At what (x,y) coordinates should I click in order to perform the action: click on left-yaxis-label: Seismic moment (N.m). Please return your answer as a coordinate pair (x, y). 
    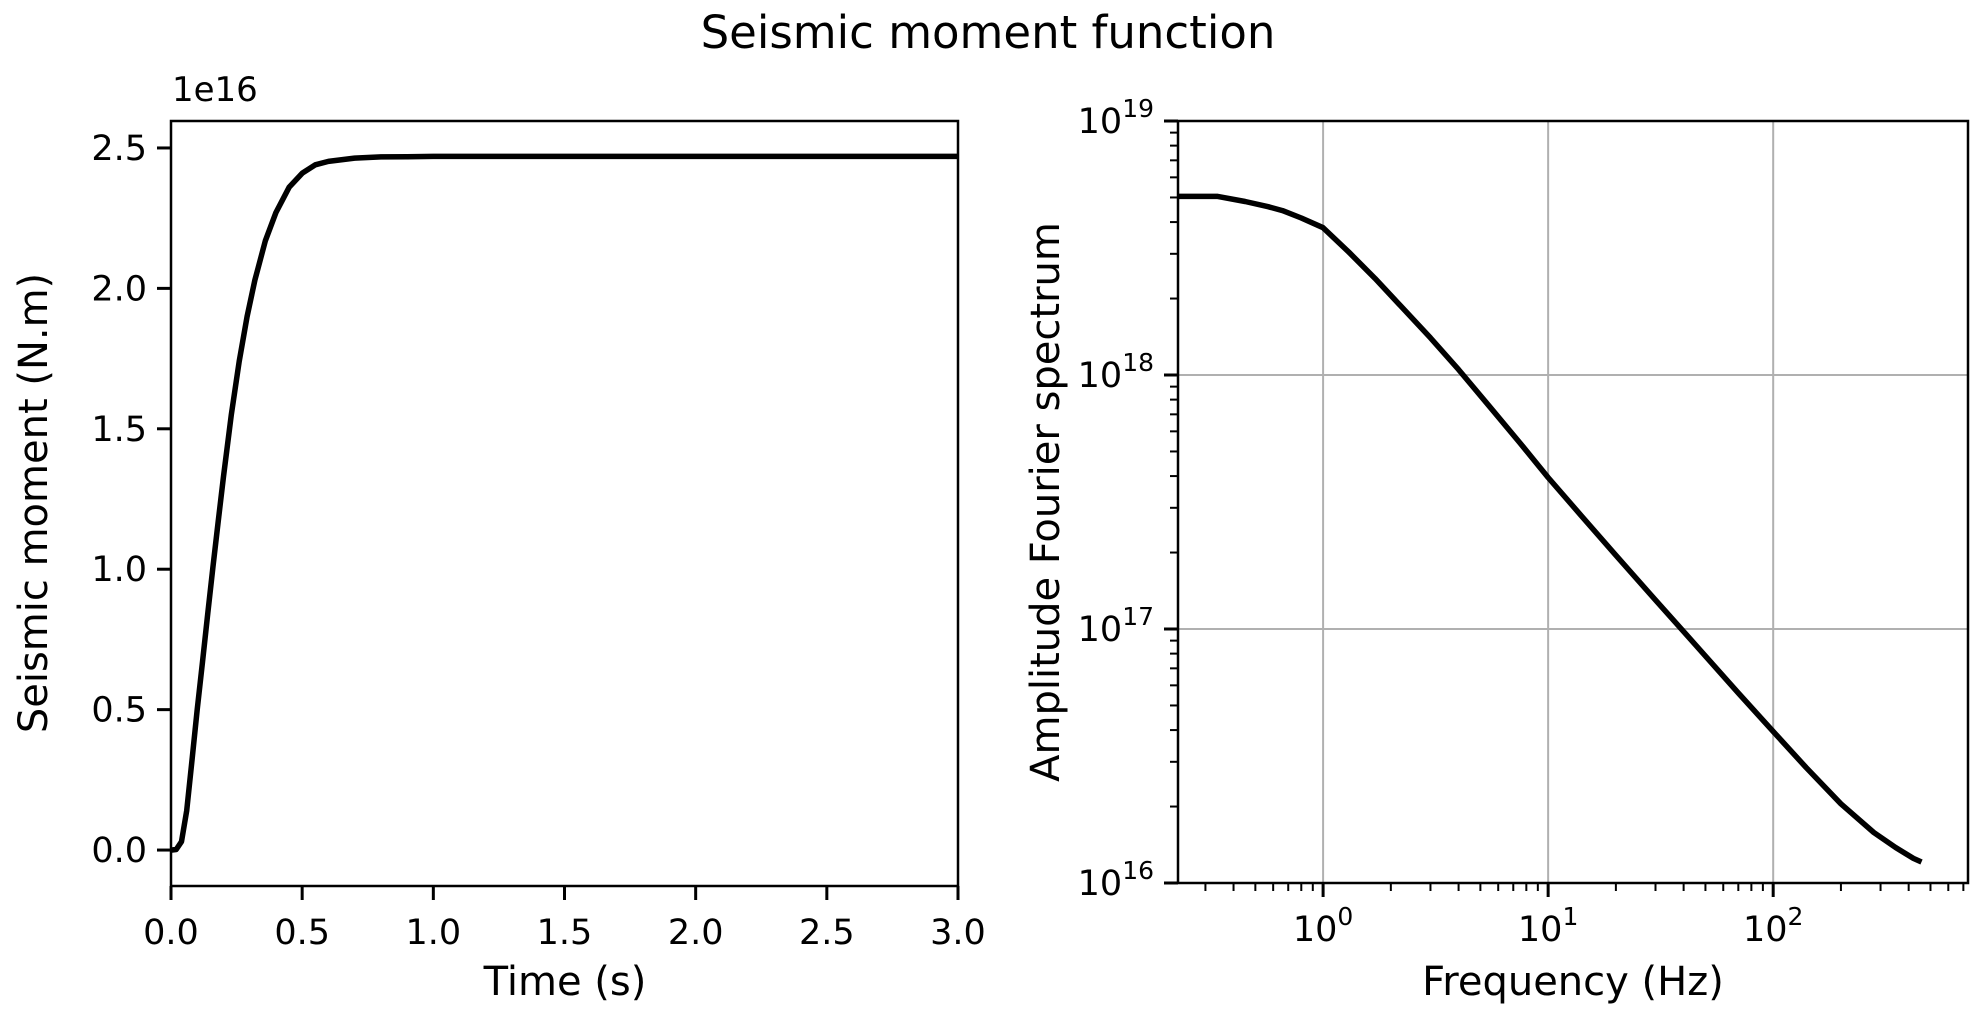
    Looking at the image, I should click on (34, 503).